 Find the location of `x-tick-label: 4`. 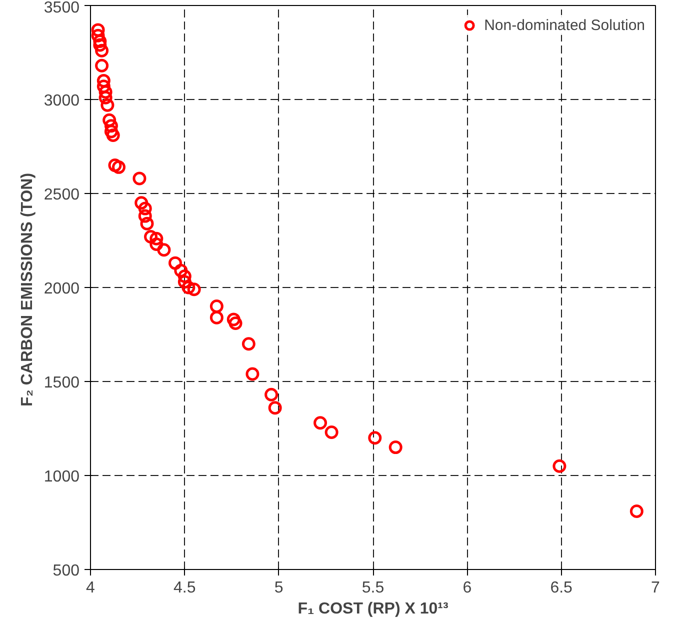

x-tick-label: 4 is located at coordinates (91, 588).